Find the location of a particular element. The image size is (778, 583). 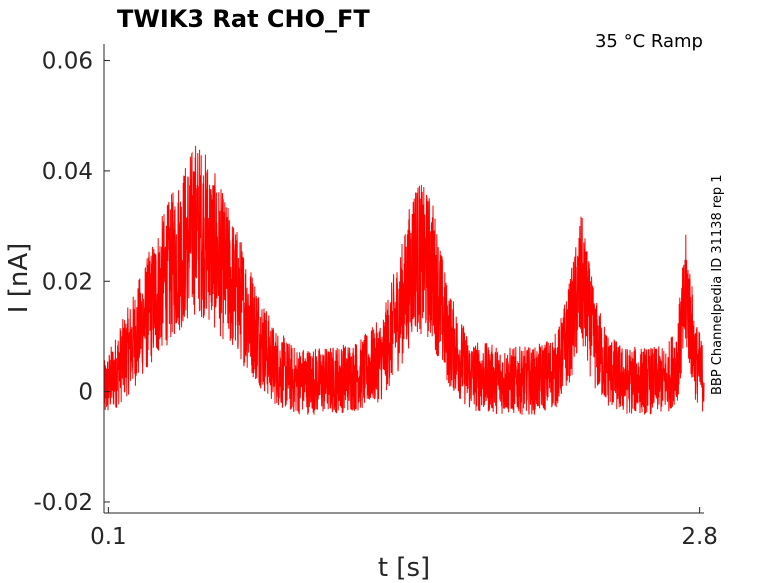

y-ticks: -0.02 0 0.02 0.04 0.06 is located at coordinates (71, 282).